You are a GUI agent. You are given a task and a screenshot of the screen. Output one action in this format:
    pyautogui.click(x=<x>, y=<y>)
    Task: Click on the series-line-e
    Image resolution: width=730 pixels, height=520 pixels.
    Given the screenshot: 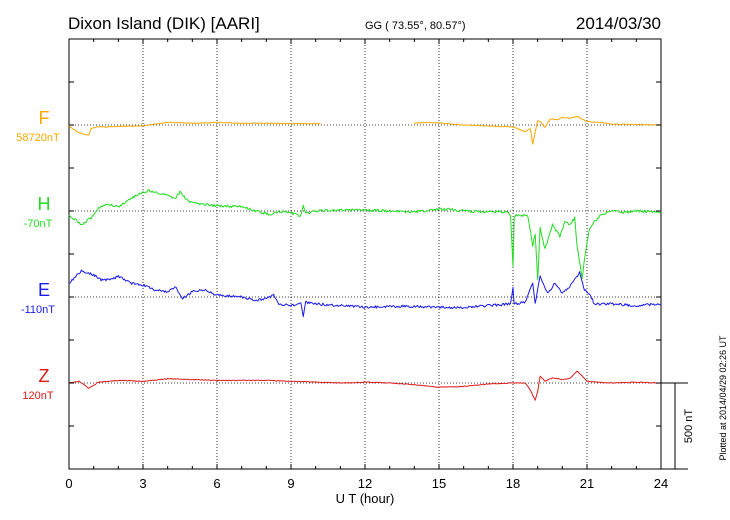 What is the action you would take?
    pyautogui.click(x=365, y=293)
    